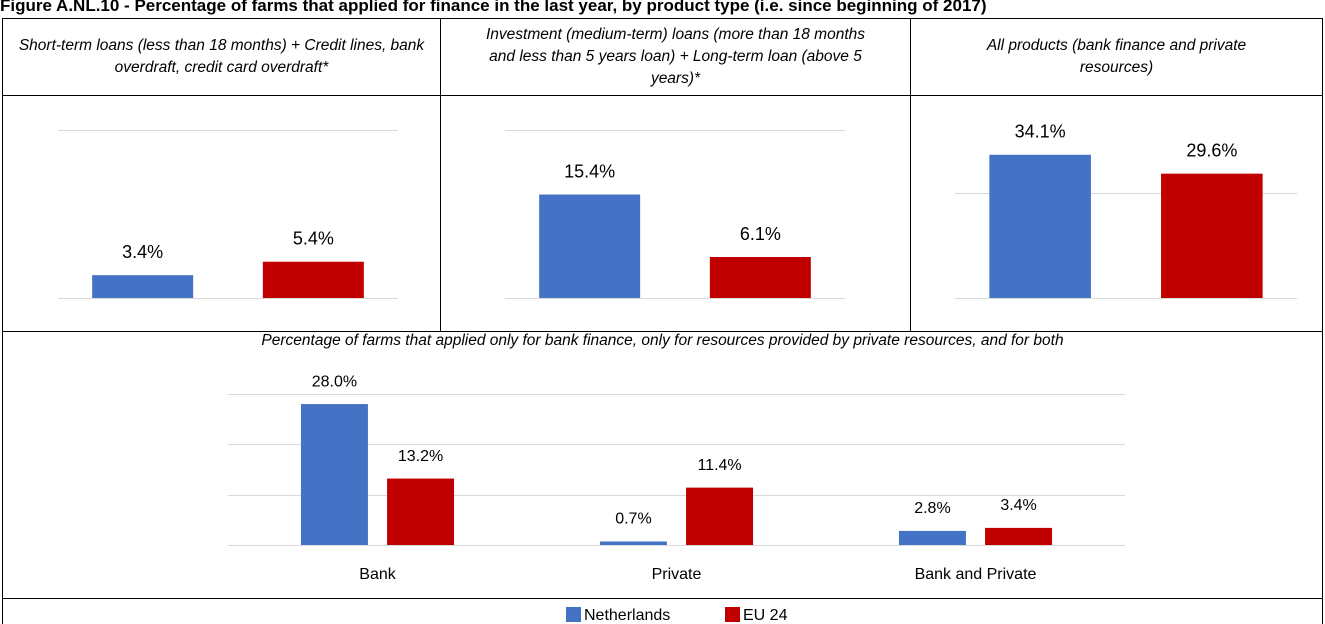  What do you see at coordinates (932, 508) in the screenshot?
I see `data-label: 2.8%` at bounding box center [932, 508].